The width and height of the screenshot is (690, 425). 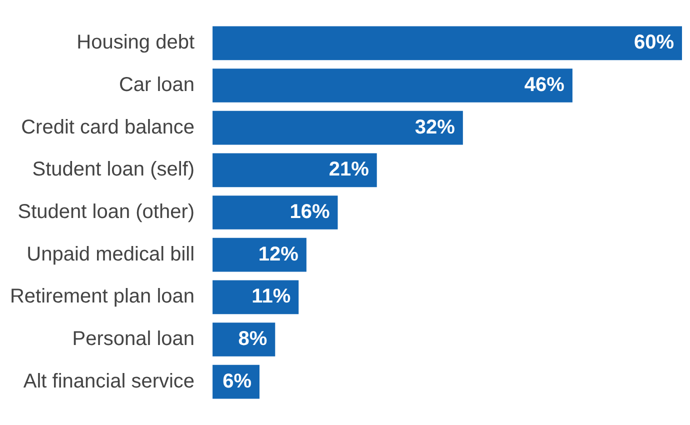 What do you see at coordinates (310, 212) in the screenshot?
I see `data-label: 16%` at bounding box center [310, 212].